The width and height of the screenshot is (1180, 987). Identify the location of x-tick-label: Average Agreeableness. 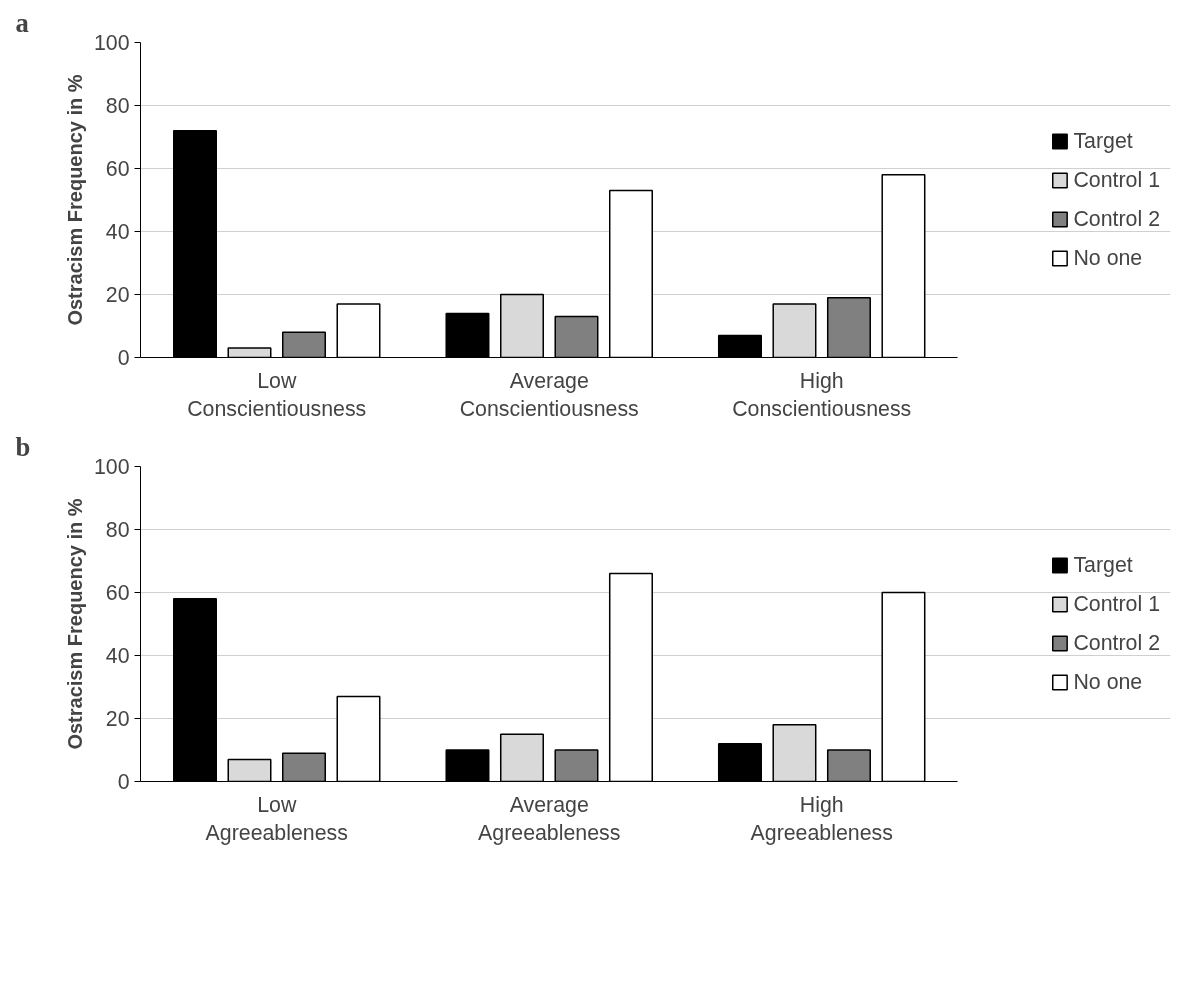
(549, 819).